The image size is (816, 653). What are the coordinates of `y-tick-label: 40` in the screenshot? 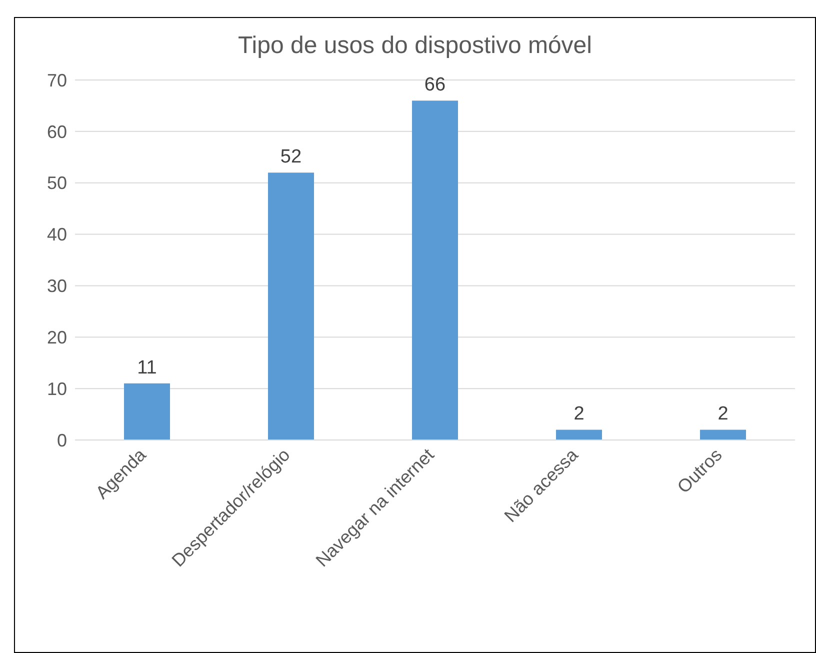 It's located at (56, 234).